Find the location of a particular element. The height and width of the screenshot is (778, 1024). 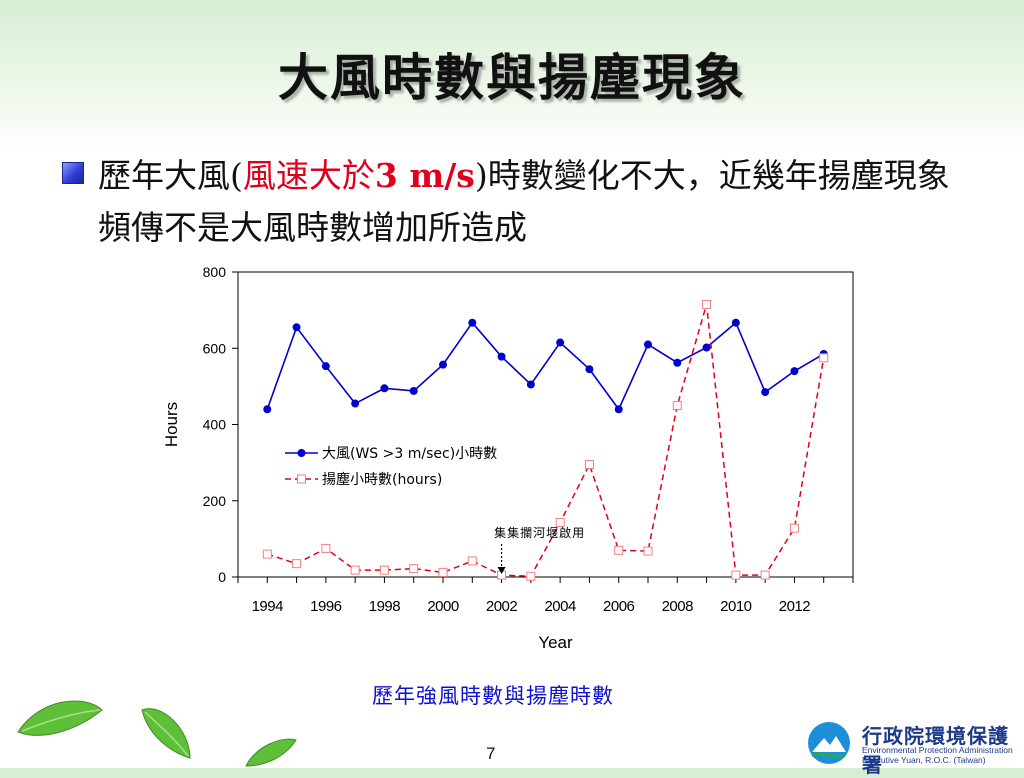

decorative-leaves is located at coordinates (157, 733).